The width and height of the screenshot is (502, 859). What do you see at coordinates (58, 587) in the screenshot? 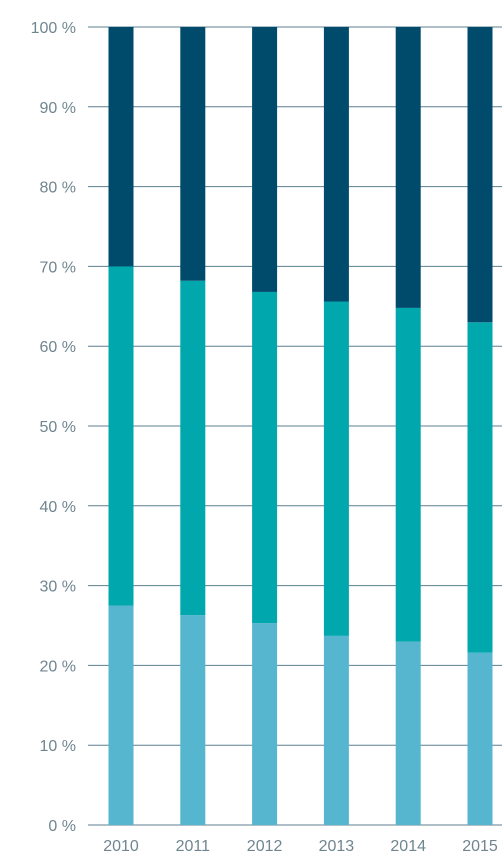
I see `y-tick-label: 30 %` at bounding box center [58, 587].